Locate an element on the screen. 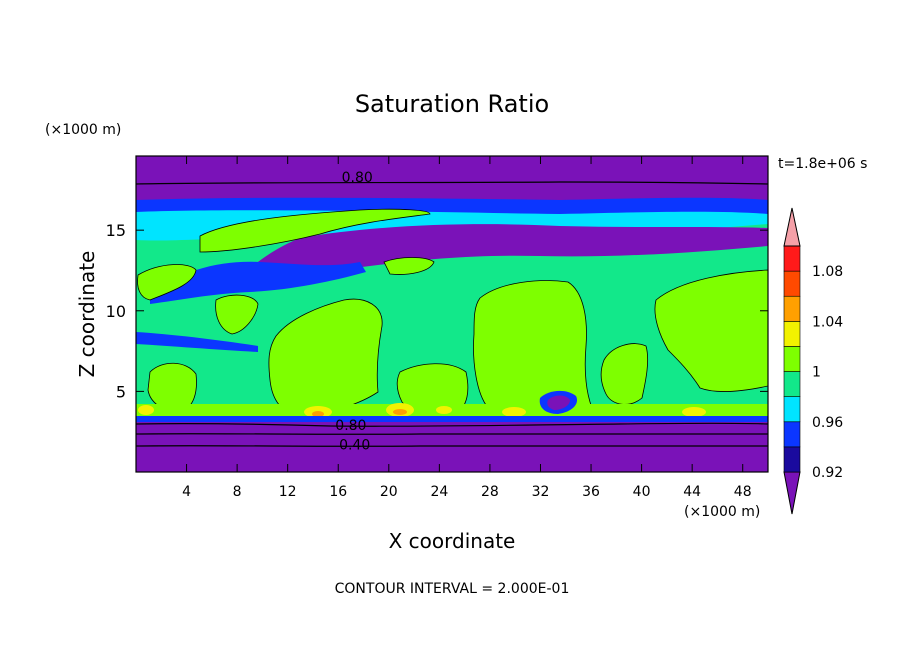 The image size is (904, 654). x-tick-label: 12 is located at coordinates (288, 492).